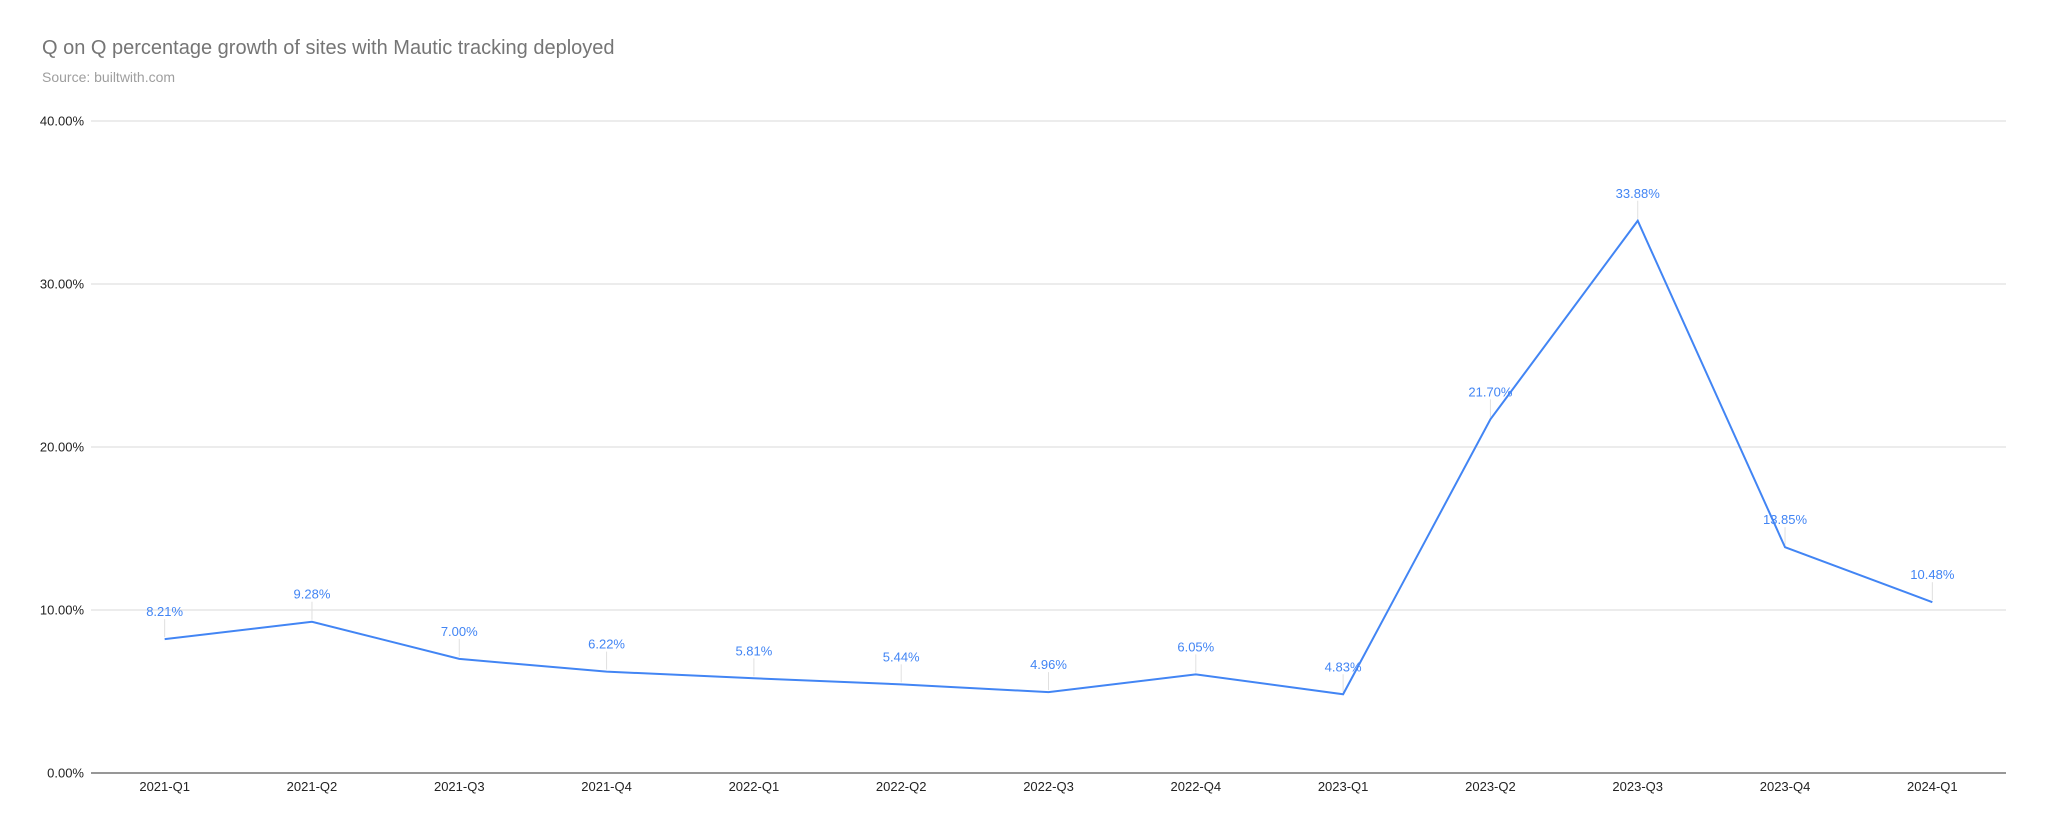  Describe the element at coordinates (1343, 786) in the screenshot. I see `x-tick-label: 2023-Q1` at that location.